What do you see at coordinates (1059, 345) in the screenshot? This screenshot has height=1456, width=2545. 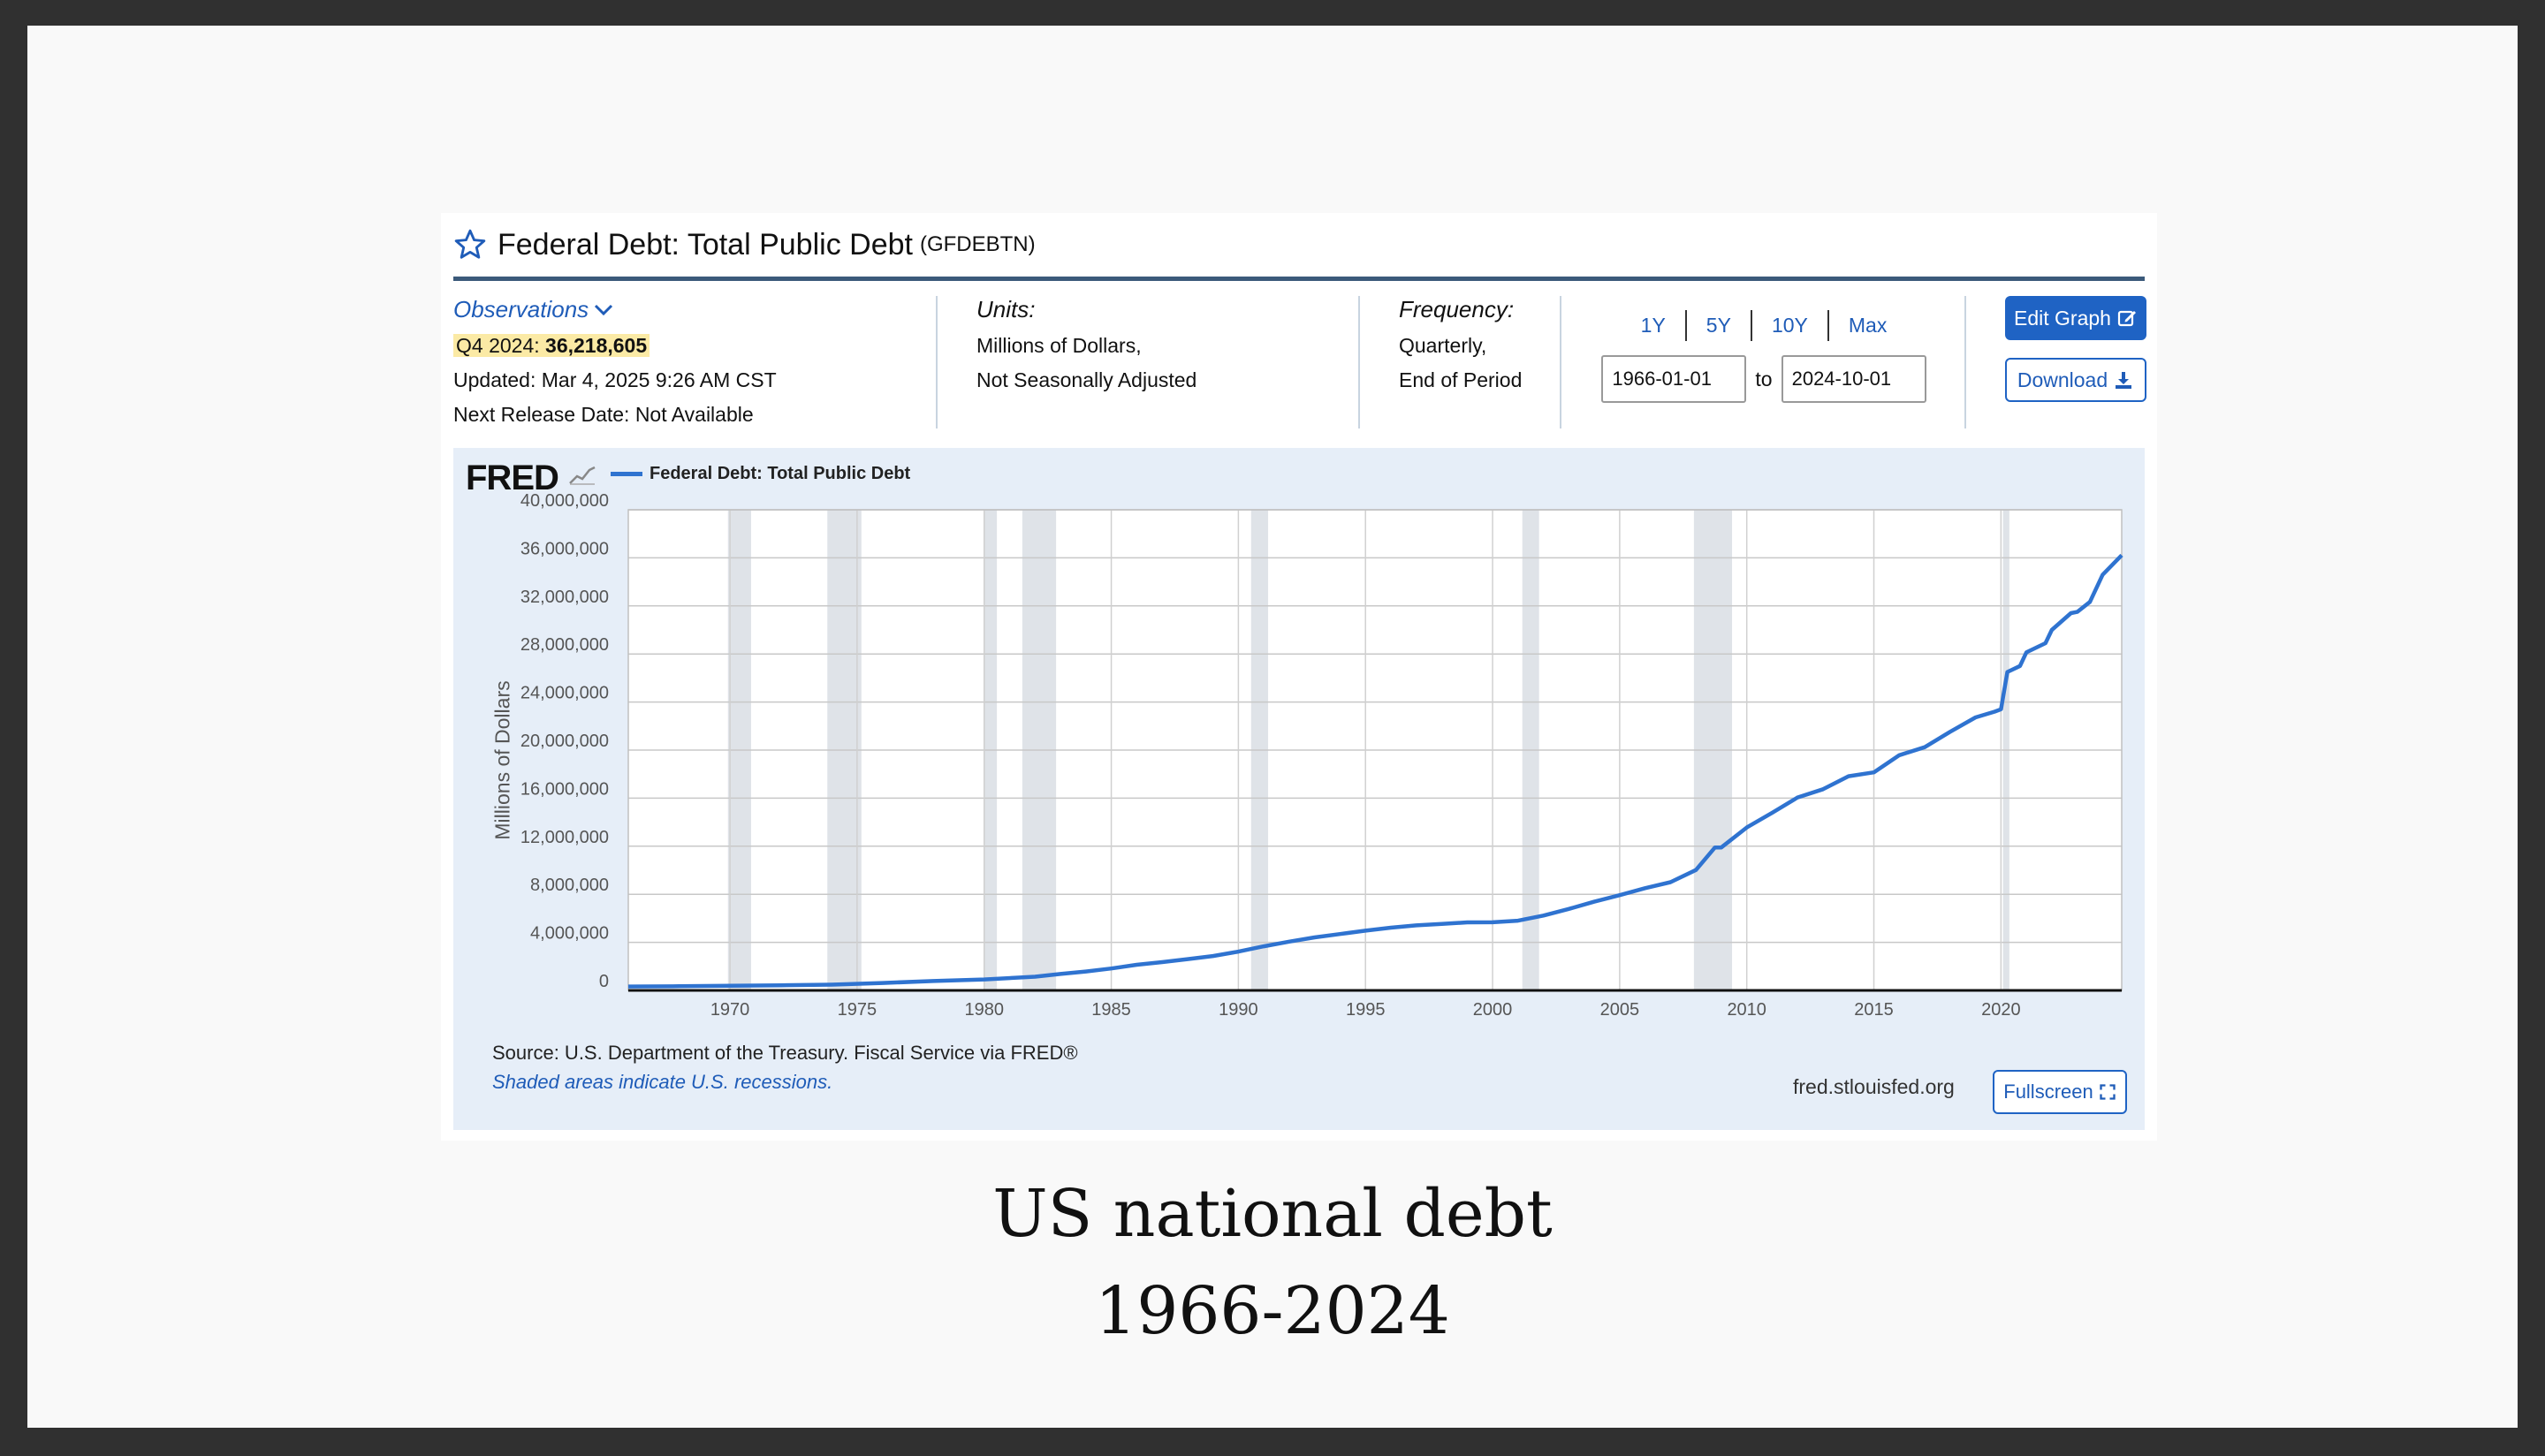 I see `units-line1: Millions of Dollars,` at bounding box center [1059, 345].